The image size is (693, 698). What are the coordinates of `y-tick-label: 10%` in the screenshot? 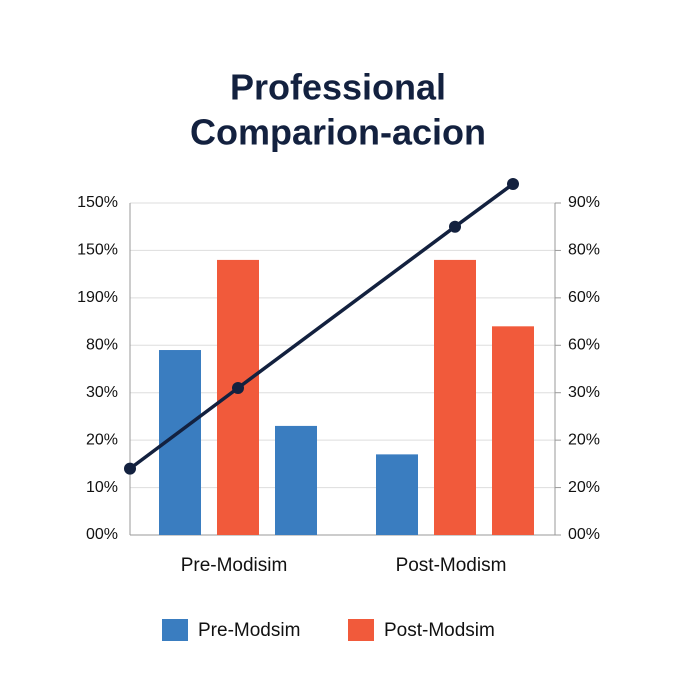 It's located at (102, 487).